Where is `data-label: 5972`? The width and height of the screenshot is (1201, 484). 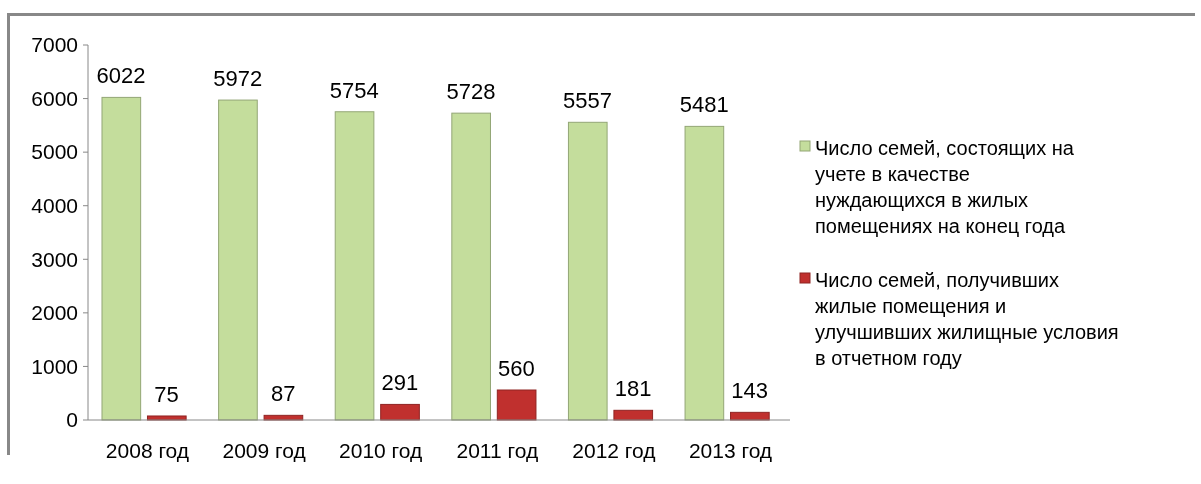
data-label: 5972 is located at coordinates (238, 79).